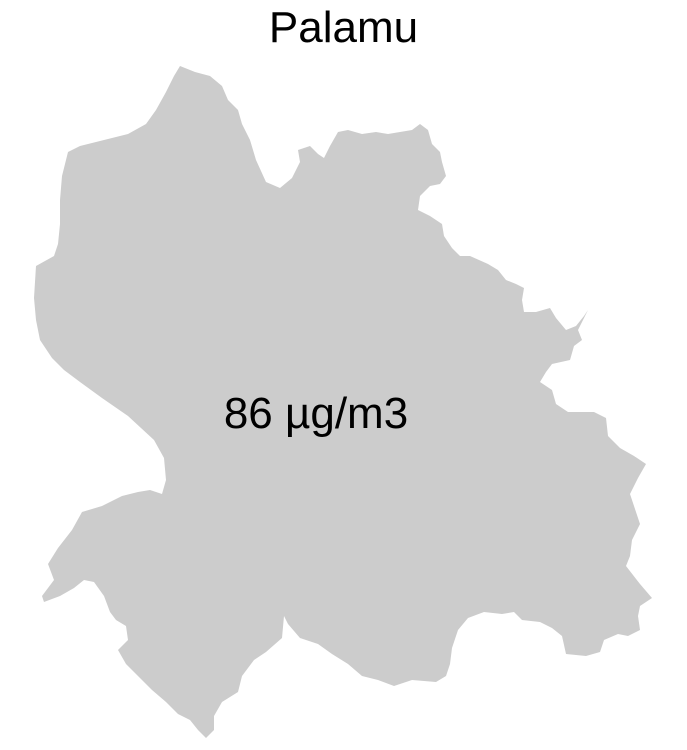 The width and height of the screenshot is (687, 750). What do you see at coordinates (316, 413) in the screenshot?
I see `region-value-label: 86 µg/m3` at bounding box center [316, 413].